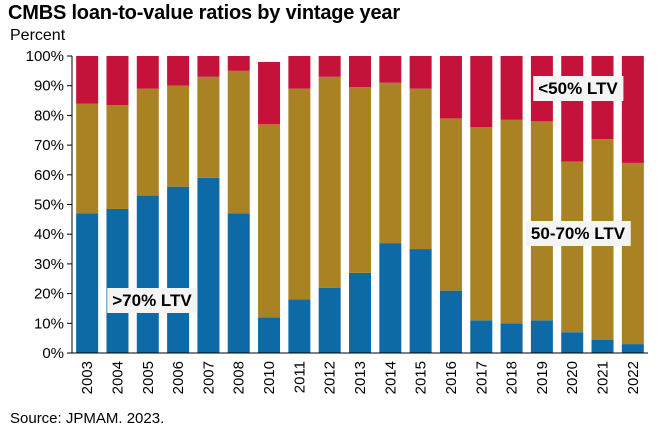  I want to click on annotation-label: >70% LTV, so click(152, 300).